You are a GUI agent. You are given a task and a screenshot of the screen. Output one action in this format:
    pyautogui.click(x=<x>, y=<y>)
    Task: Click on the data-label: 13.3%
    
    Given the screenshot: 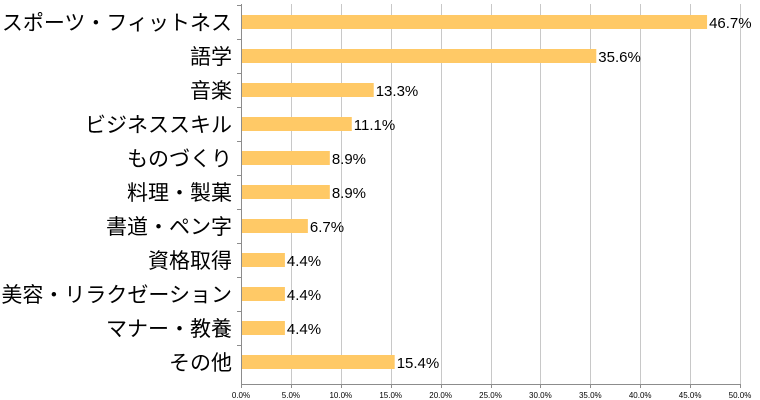 What is the action you would take?
    pyautogui.click(x=397, y=91)
    